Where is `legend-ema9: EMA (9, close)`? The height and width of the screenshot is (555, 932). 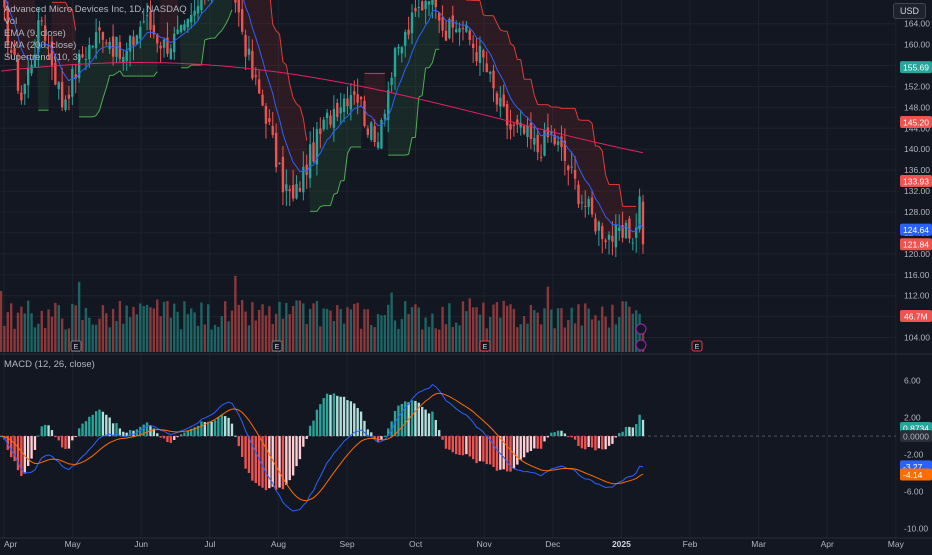 legend-ema9: EMA (9, close) is located at coordinates (95, 34).